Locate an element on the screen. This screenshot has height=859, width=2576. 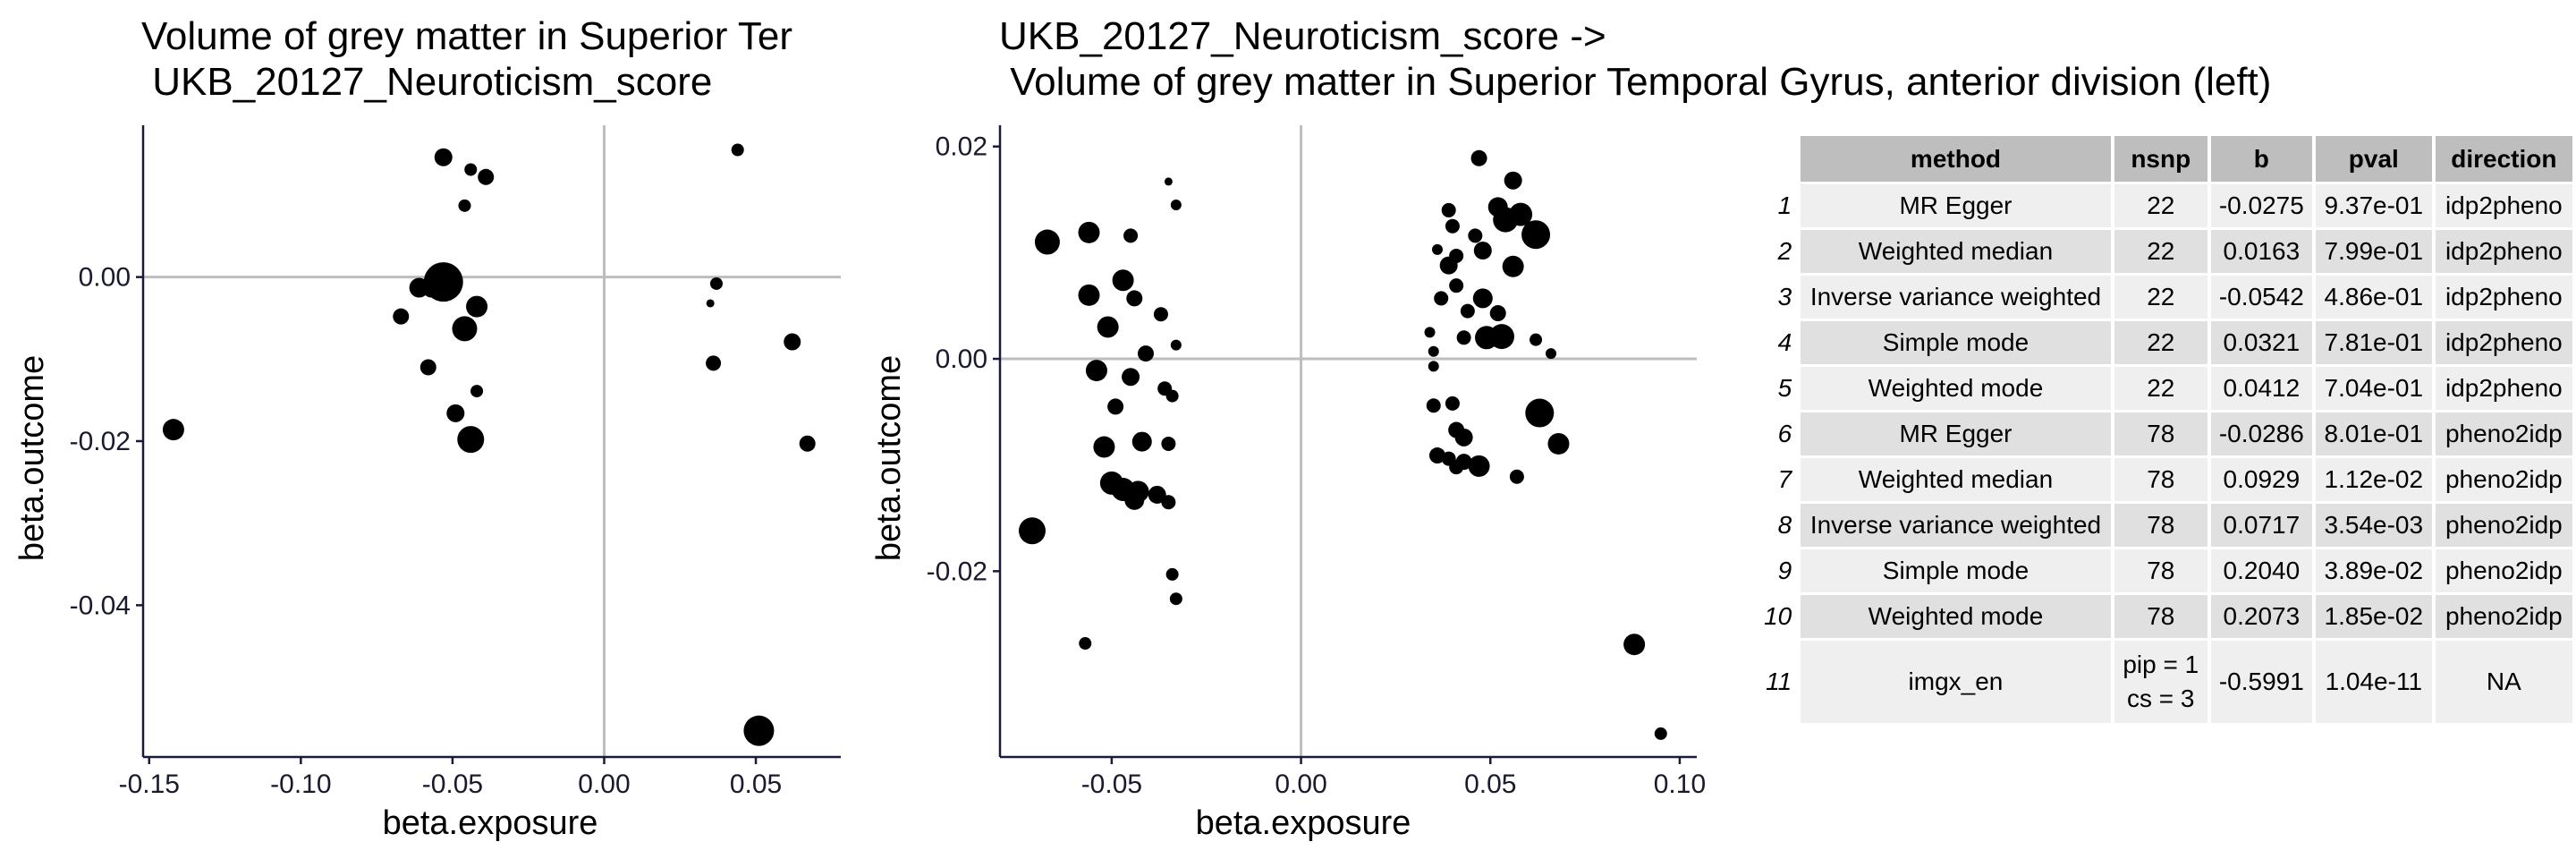
plot-1-x-tick-label: 0.00 is located at coordinates (604, 784).